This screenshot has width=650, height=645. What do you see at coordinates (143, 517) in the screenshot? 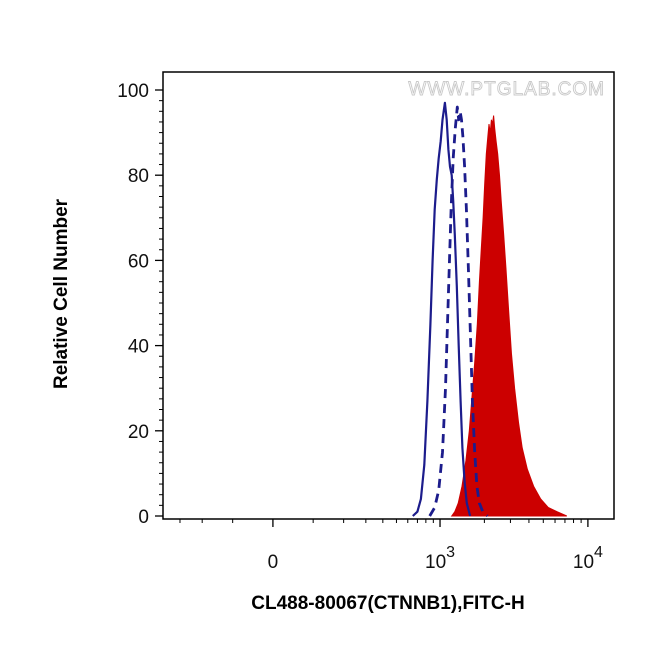
I see `y-tick-label: 0` at bounding box center [143, 517].